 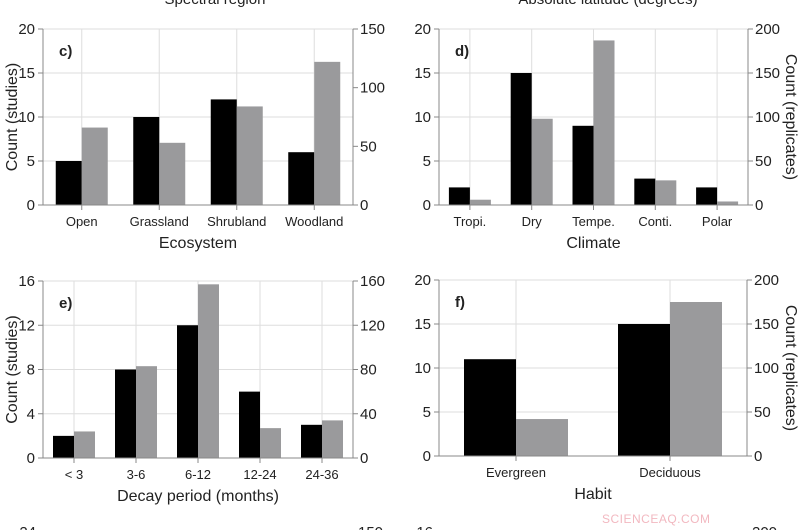 What do you see at coordinates (593, 243) in the screenshot?
I see `x-axis-title: Climate` at bounding box center [593, 243].